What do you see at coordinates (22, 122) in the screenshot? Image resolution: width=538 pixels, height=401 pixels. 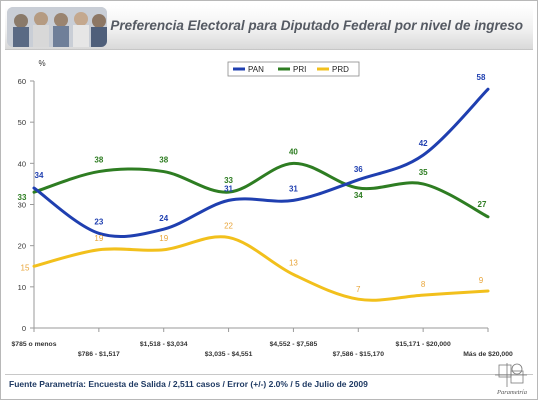 I see `y-tick-label: 50` at bounding box center [22, 122].